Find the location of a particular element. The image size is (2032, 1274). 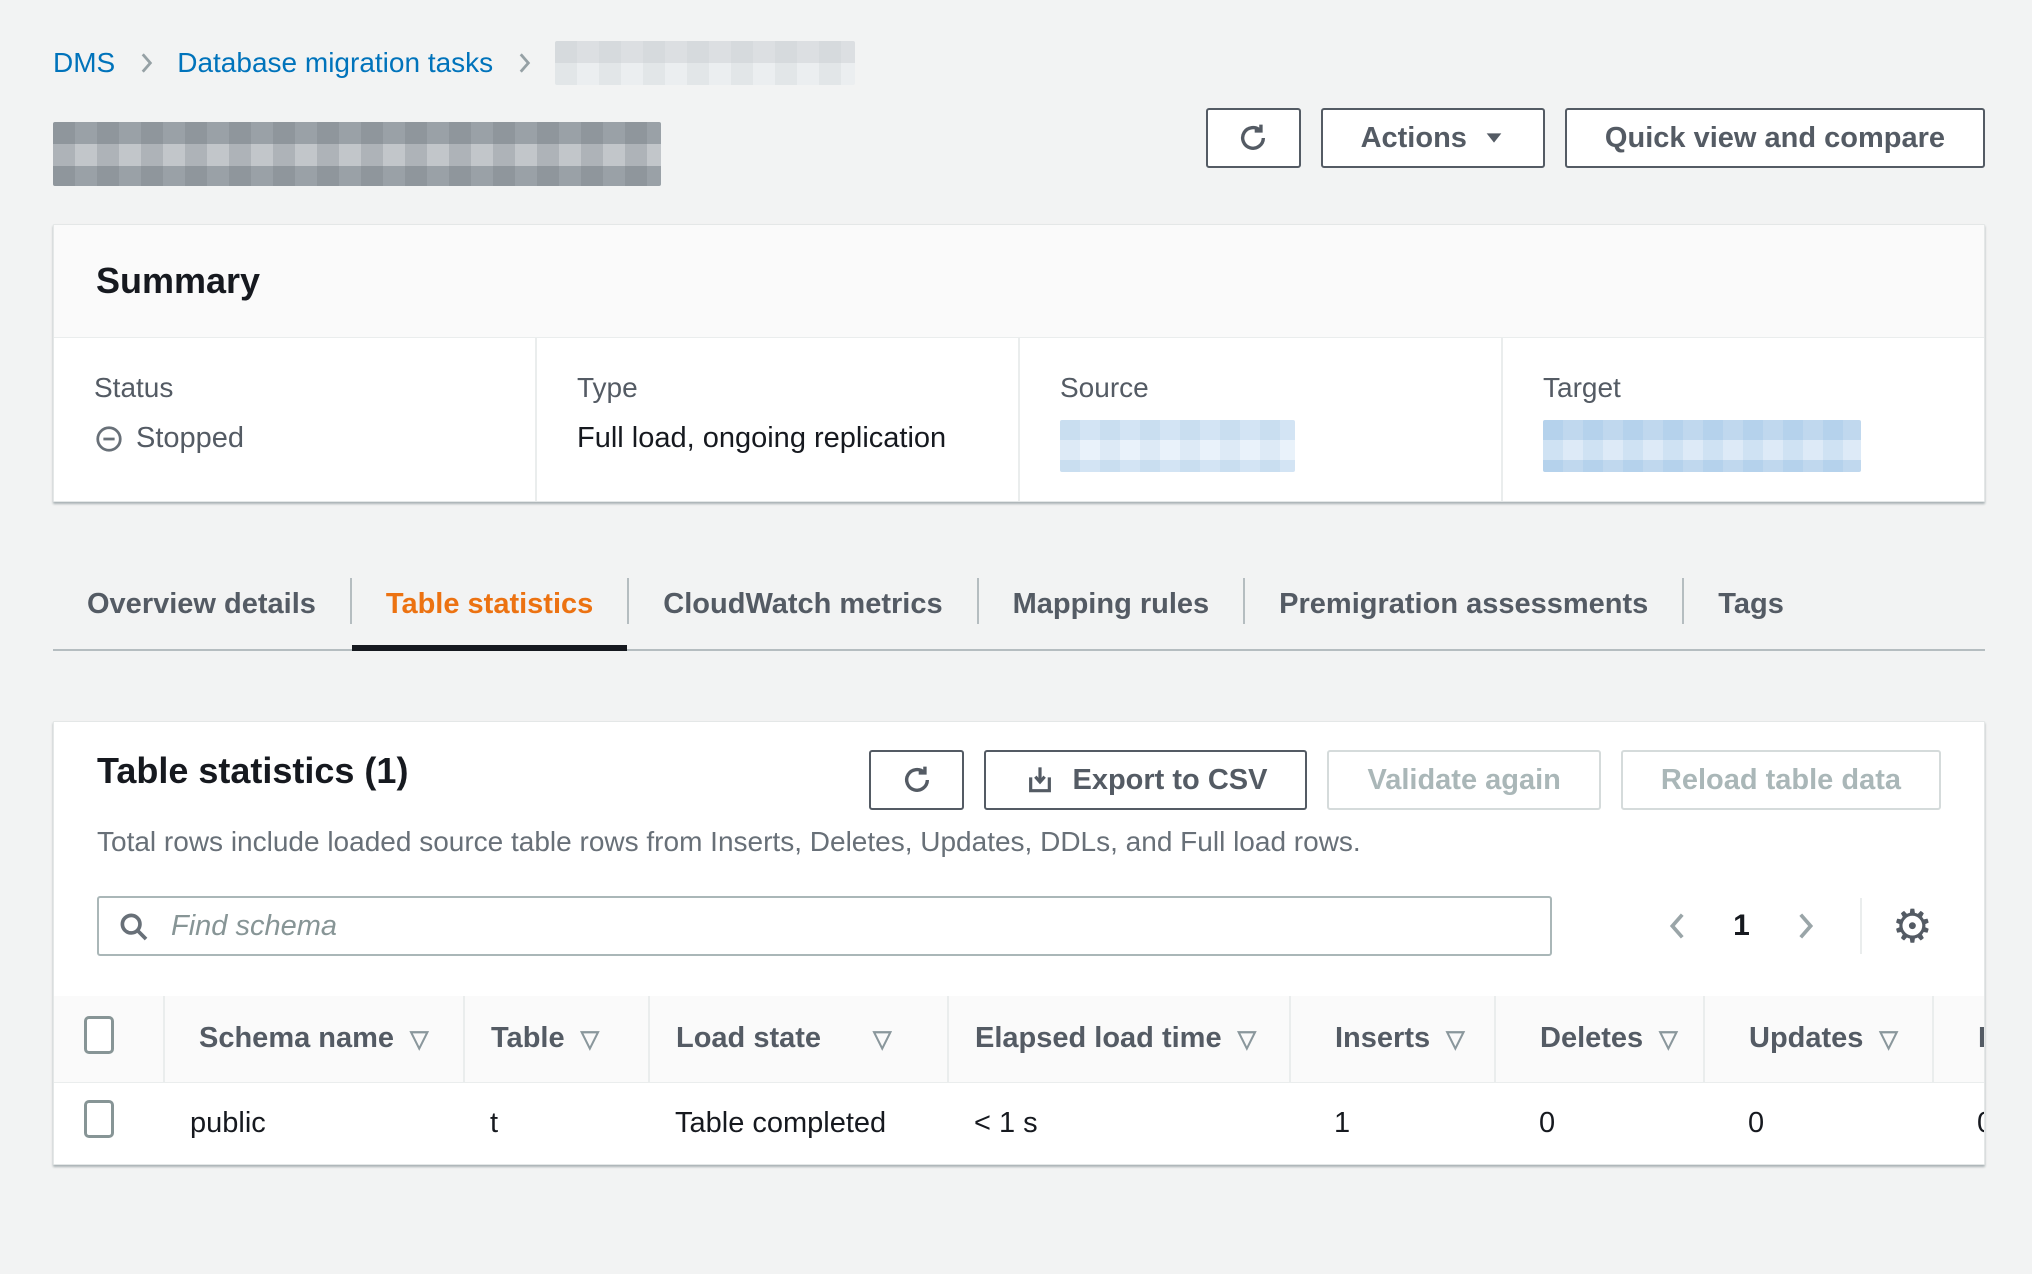

search-icon is located at coordinates (134, 927).